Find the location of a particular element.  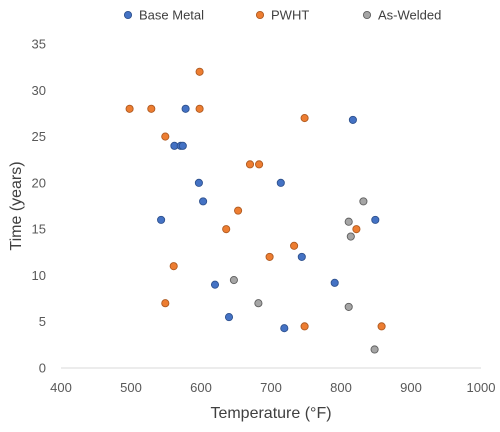

y-axis-title: Time (years) is located at coordinates (16, 205).